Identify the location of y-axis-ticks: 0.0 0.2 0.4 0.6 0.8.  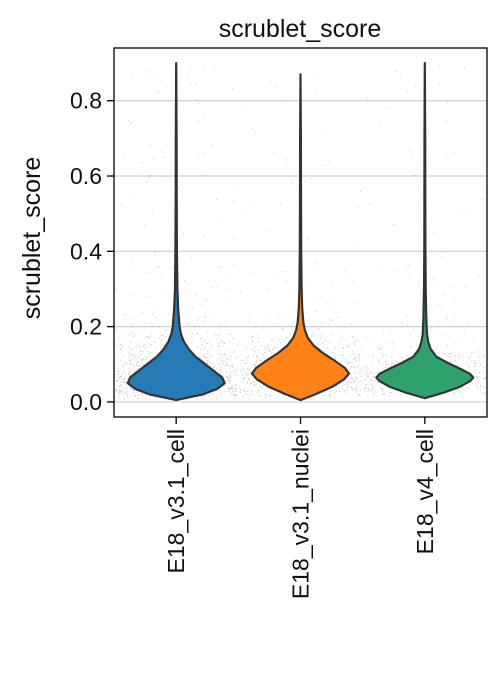
(92, 251).